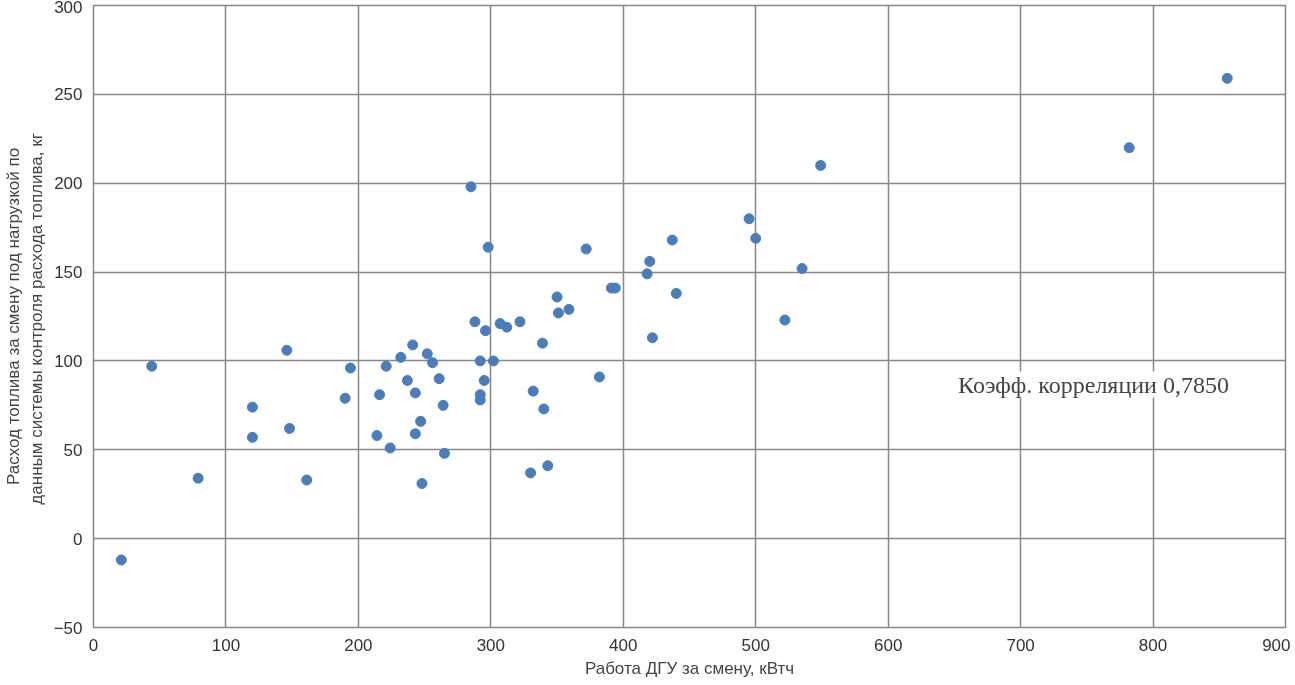 The height and width of the screenshot is (685, 1295). Describe the element at coordinates (491, 645) in the screenshot. I see `x-tick-label: 300` at that location.